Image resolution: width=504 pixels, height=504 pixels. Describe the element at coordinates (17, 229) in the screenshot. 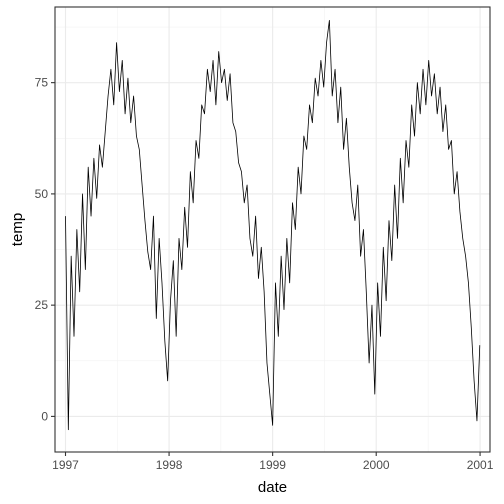

I see `y-axis-title: temp` at that location.